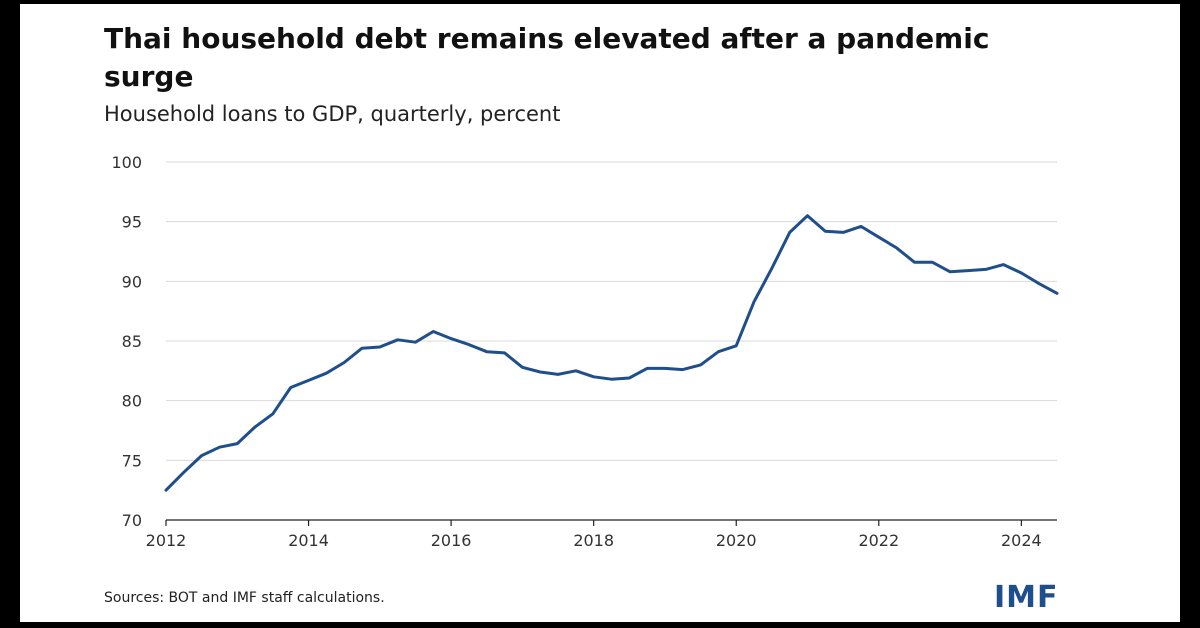 Image resolution: width=1200 pixels, height=628 pixels. What do you see at coordinates (132, 401) in the screenshot?
I see `y-tick-label: 80` at bounding box center [132, 401].